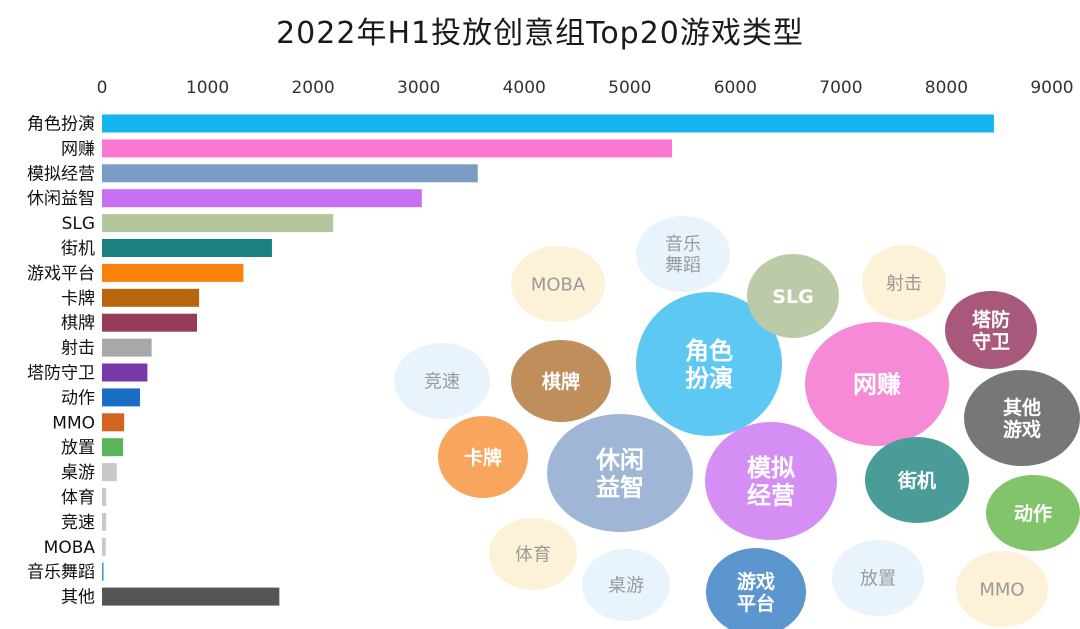 Image resolution: width=1080 pixels, height=629 pixels. I want to click on bubble-label: 射击, so click(904, 283).